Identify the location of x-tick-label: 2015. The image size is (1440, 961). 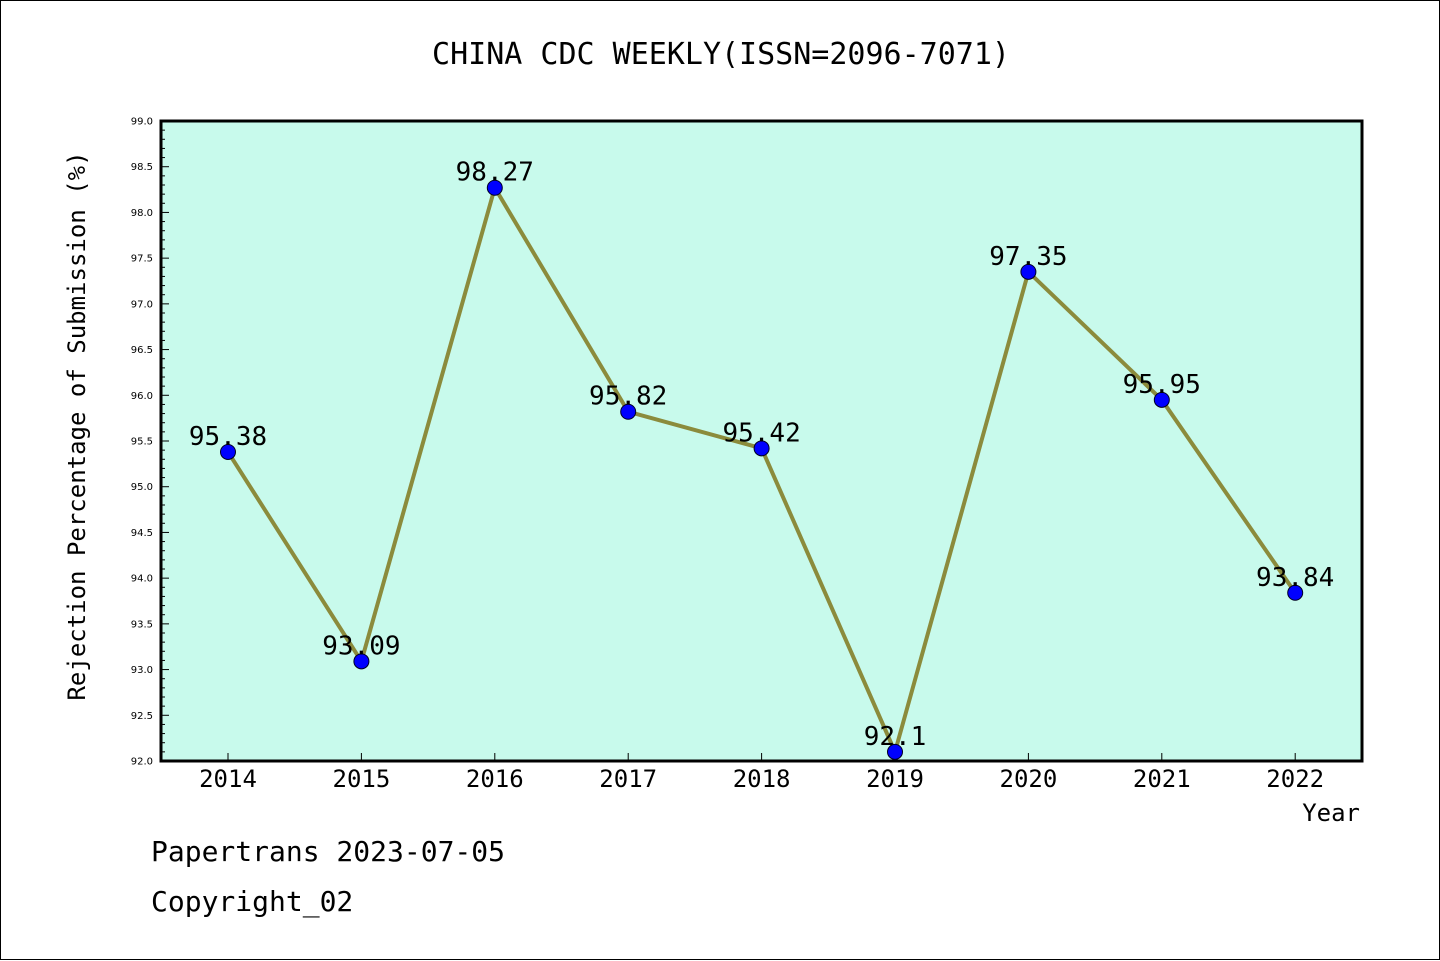
(362, 779).